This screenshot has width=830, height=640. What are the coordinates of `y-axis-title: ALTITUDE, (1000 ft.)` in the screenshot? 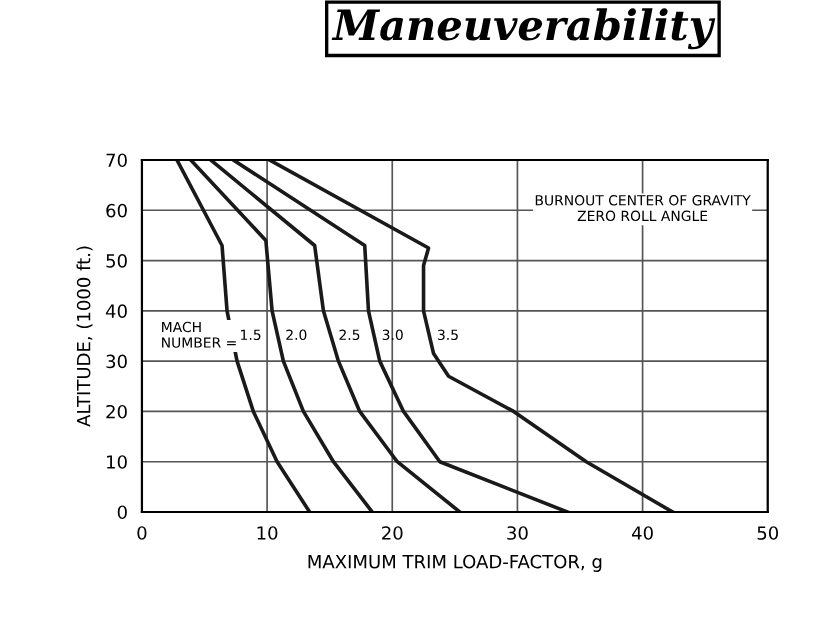 It's located at (84, 336).